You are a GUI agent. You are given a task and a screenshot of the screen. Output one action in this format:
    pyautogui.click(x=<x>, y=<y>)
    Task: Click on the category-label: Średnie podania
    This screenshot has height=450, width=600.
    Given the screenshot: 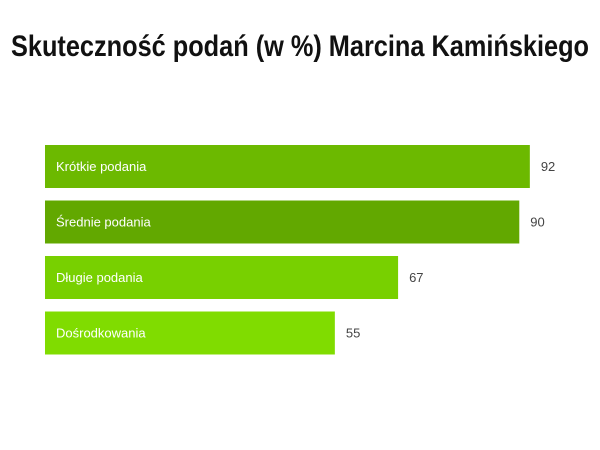 What is the action you would take?
    pyautogui.click(x=103, y=221)
    